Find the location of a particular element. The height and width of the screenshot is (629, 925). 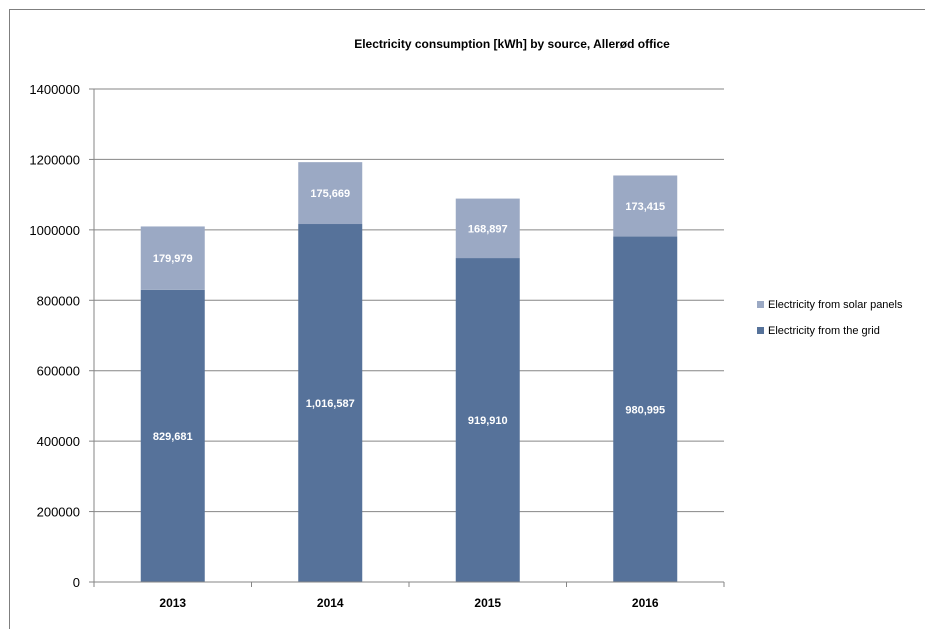

x-tick-label: 2016 is located at coordinates (645, 603).